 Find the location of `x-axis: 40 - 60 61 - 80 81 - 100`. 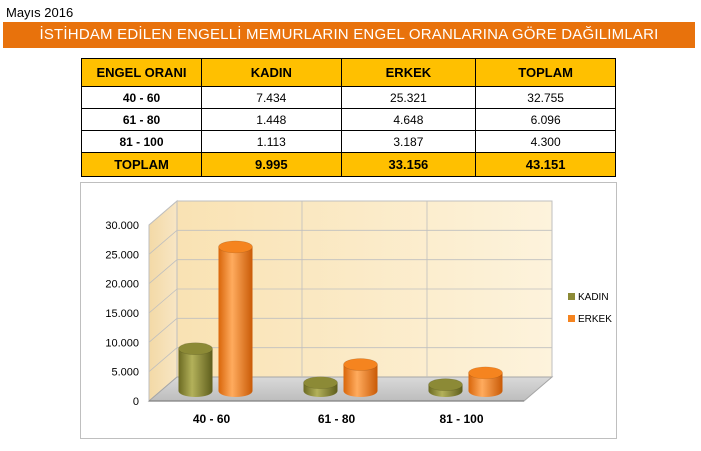

x-axis: 40 - 60 61 - 80 81 - 100 is located at coordinates (338, 419).